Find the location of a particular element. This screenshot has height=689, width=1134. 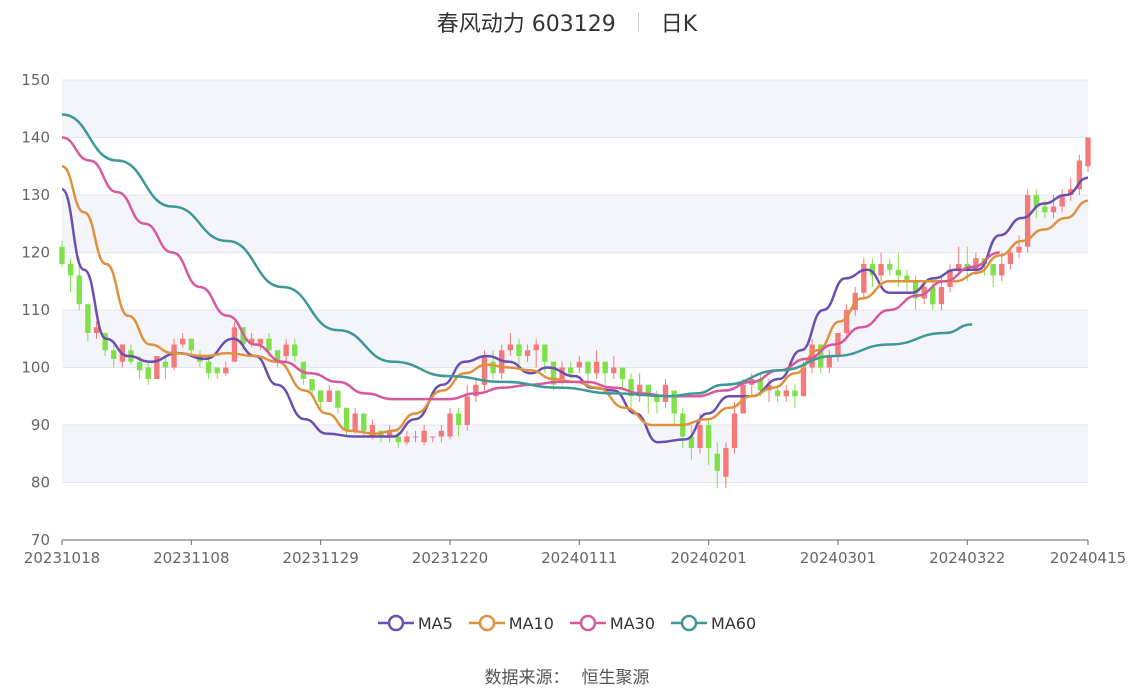

source-label: 数据来源： is located at coordinates (527, 678).